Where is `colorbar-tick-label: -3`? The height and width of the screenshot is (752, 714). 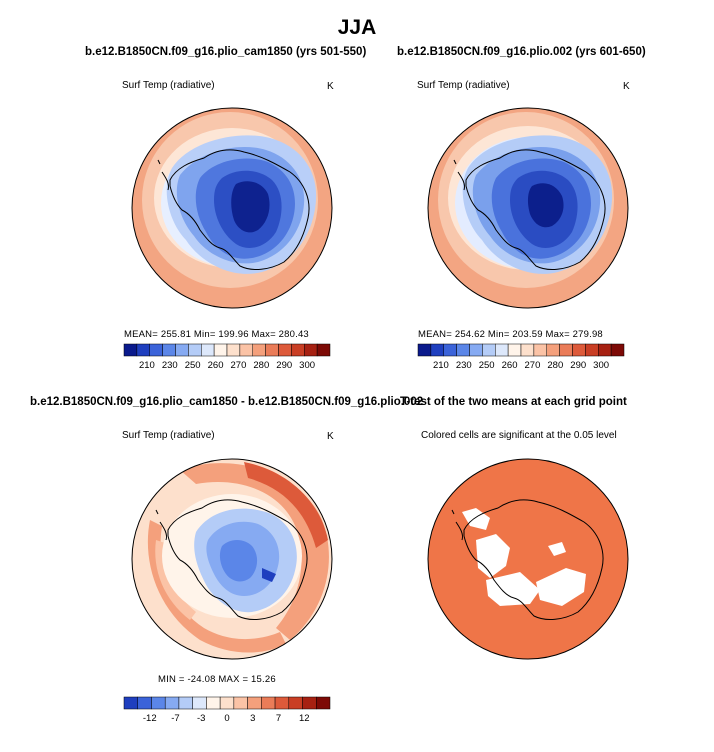 colorbar-tick-label: -3 is located at coordinates (201, 718).